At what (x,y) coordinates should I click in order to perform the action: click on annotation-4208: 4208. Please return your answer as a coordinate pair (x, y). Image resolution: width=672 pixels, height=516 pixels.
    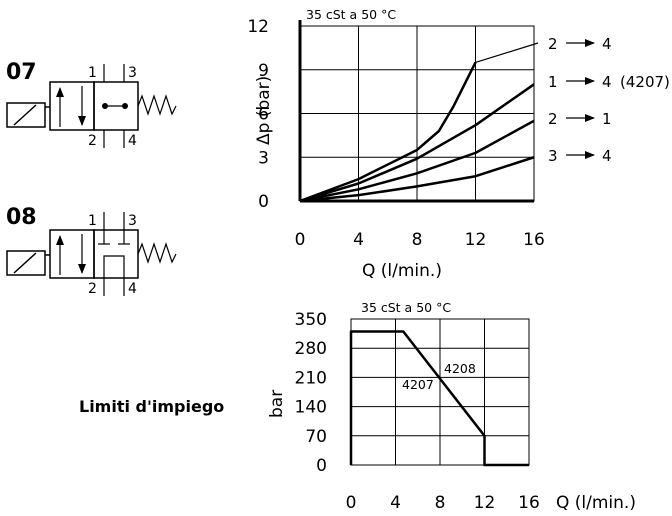
    Looking at the image, I should click on (460, 368).